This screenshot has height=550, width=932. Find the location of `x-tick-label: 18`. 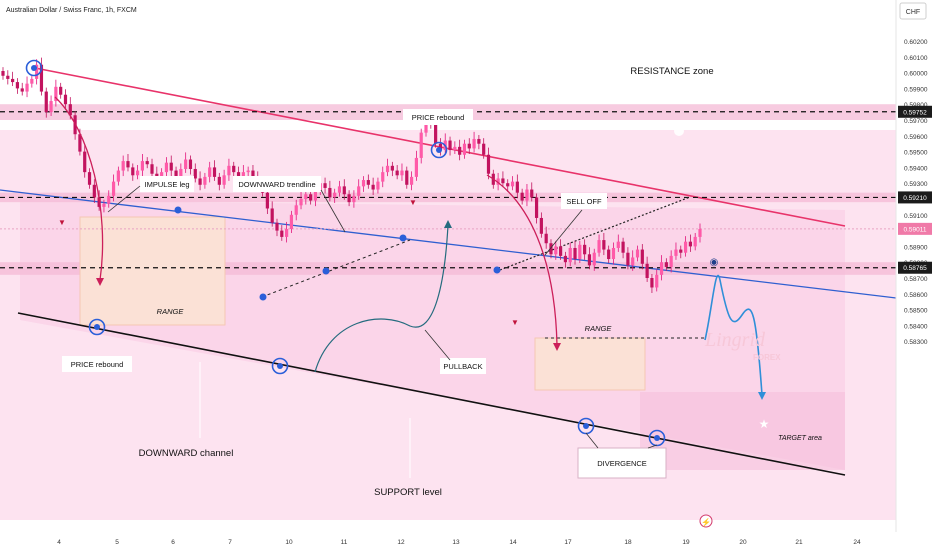

x-tick-label: 18 is located at coordinates (628, 542).